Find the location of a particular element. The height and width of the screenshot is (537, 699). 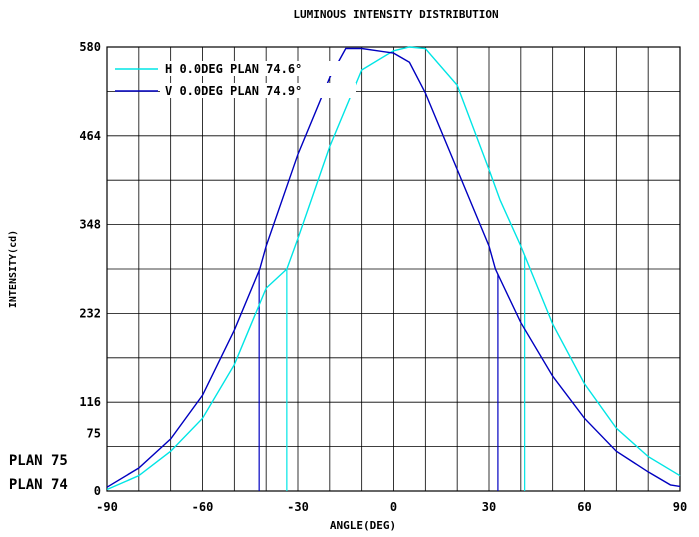

y-tick-label: 0 is located at coordinates (97, 491).